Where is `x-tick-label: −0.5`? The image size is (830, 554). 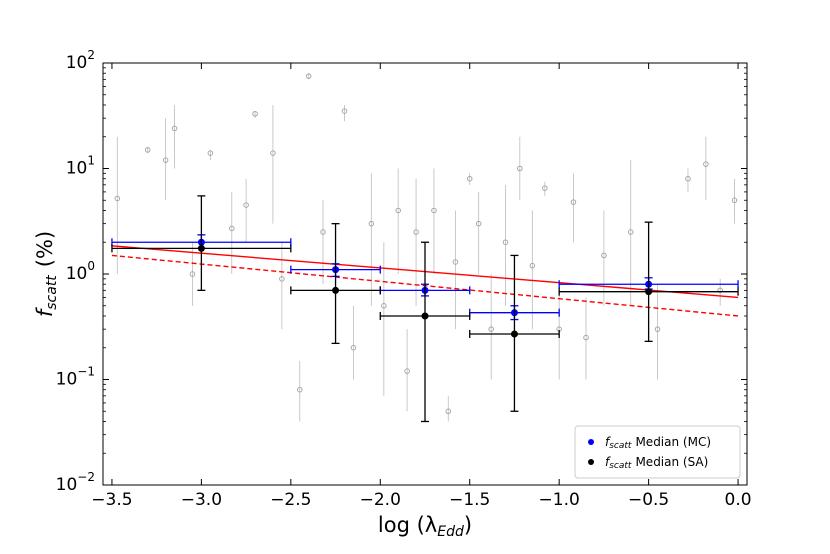 x-tick-label: −0.5 is located at coordinates (648, 500).